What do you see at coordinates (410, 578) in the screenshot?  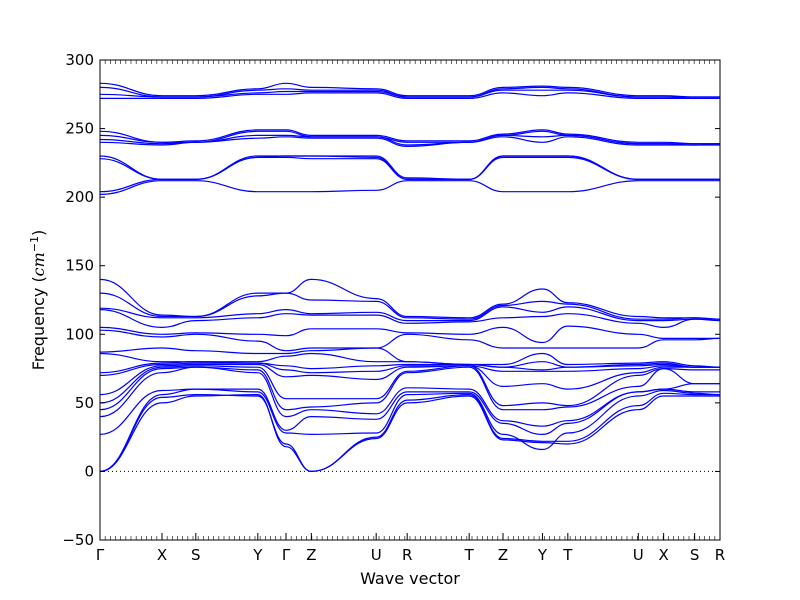 I see `x-axis-label: Wave vector` at bounding box center [410, 578].